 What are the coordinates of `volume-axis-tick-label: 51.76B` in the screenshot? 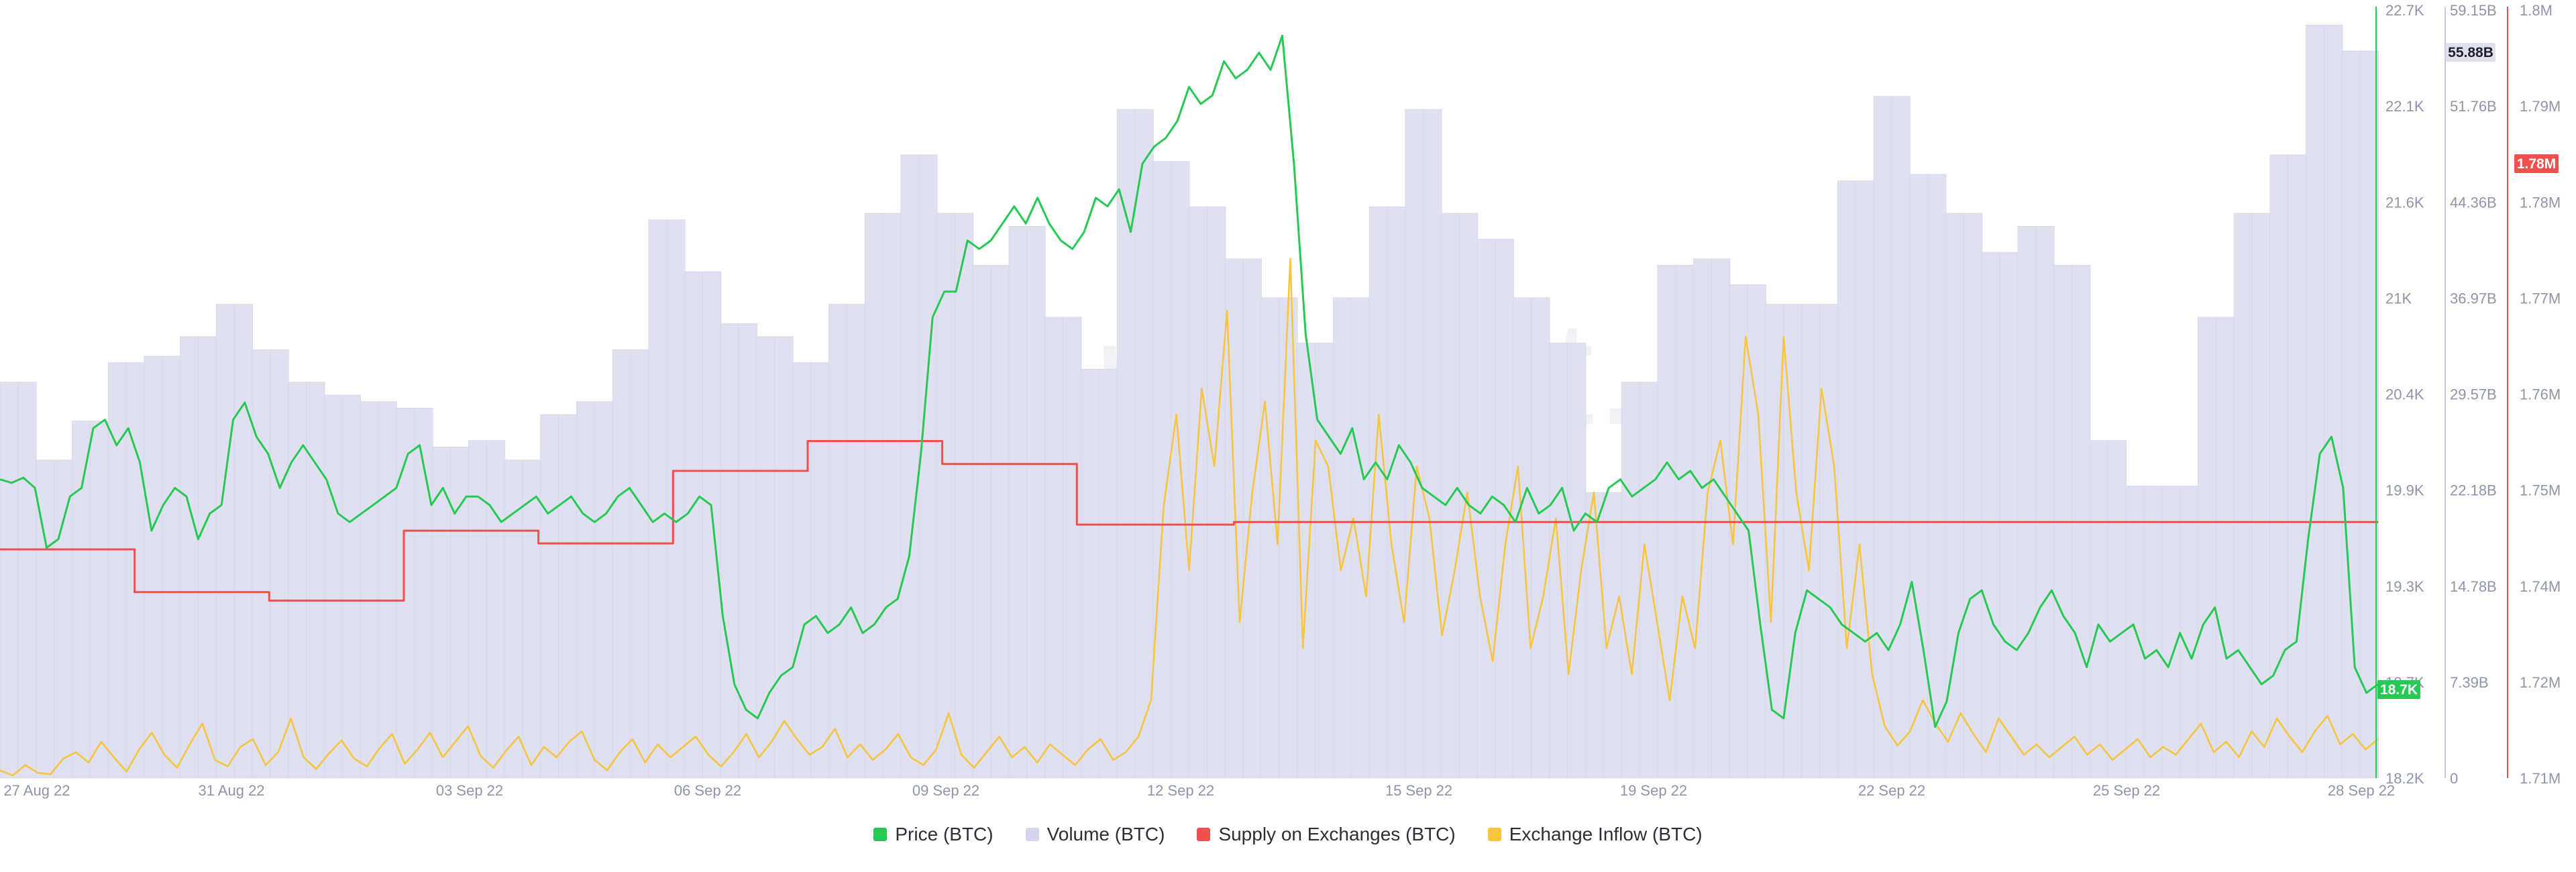 It's located at (2473, 107).